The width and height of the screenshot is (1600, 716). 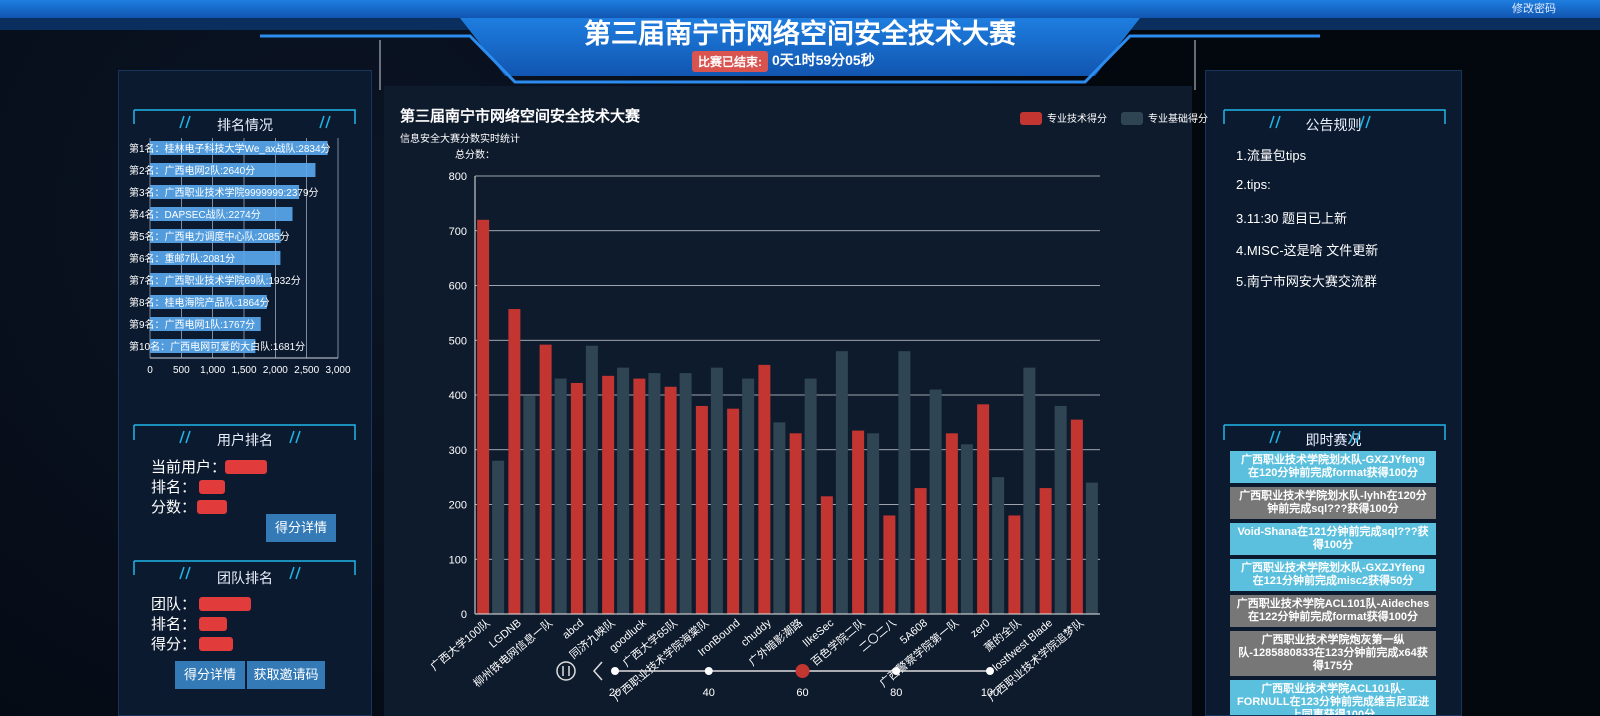 I want to click on prev-button, so click(x=597, y=671).